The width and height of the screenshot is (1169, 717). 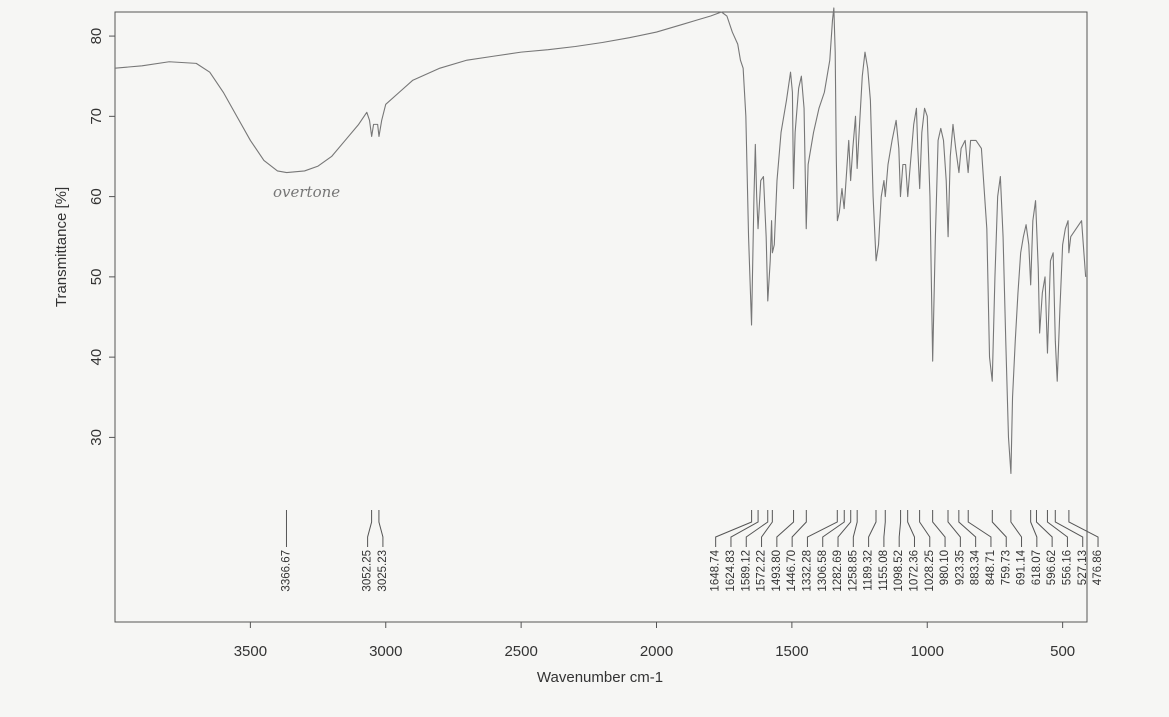 I want to click on x-tick-label: 2500, so click(x=520, y=651).